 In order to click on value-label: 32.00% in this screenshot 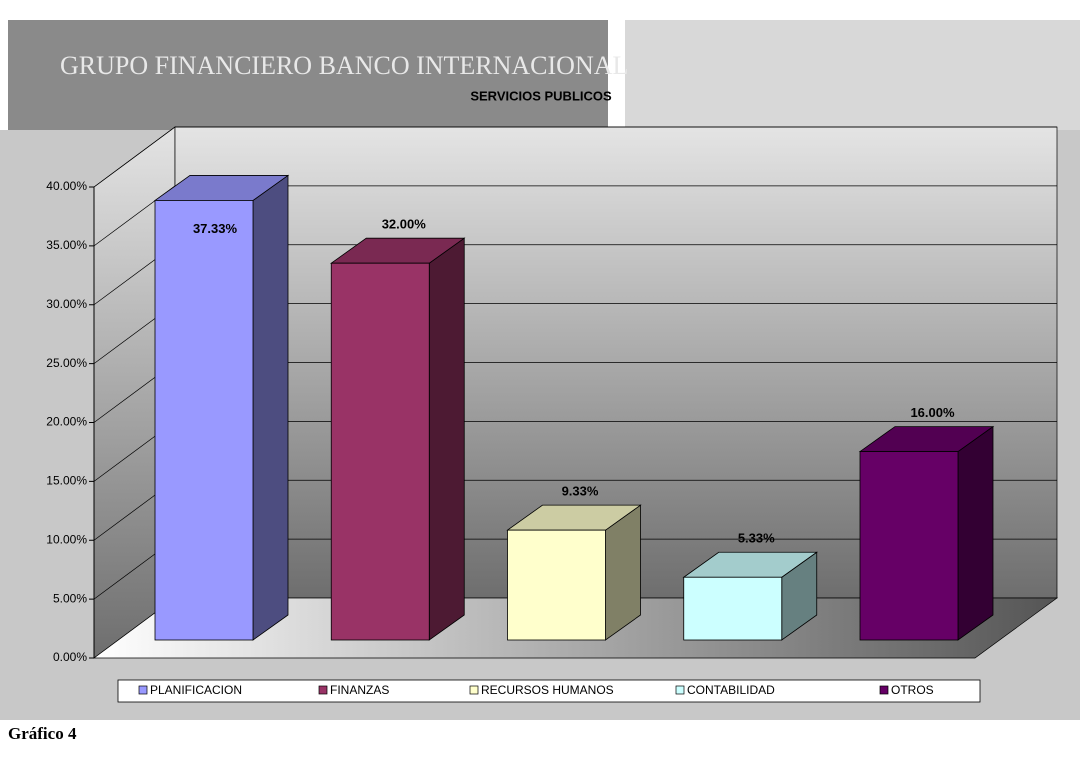, I will do `click(404, 224)`.